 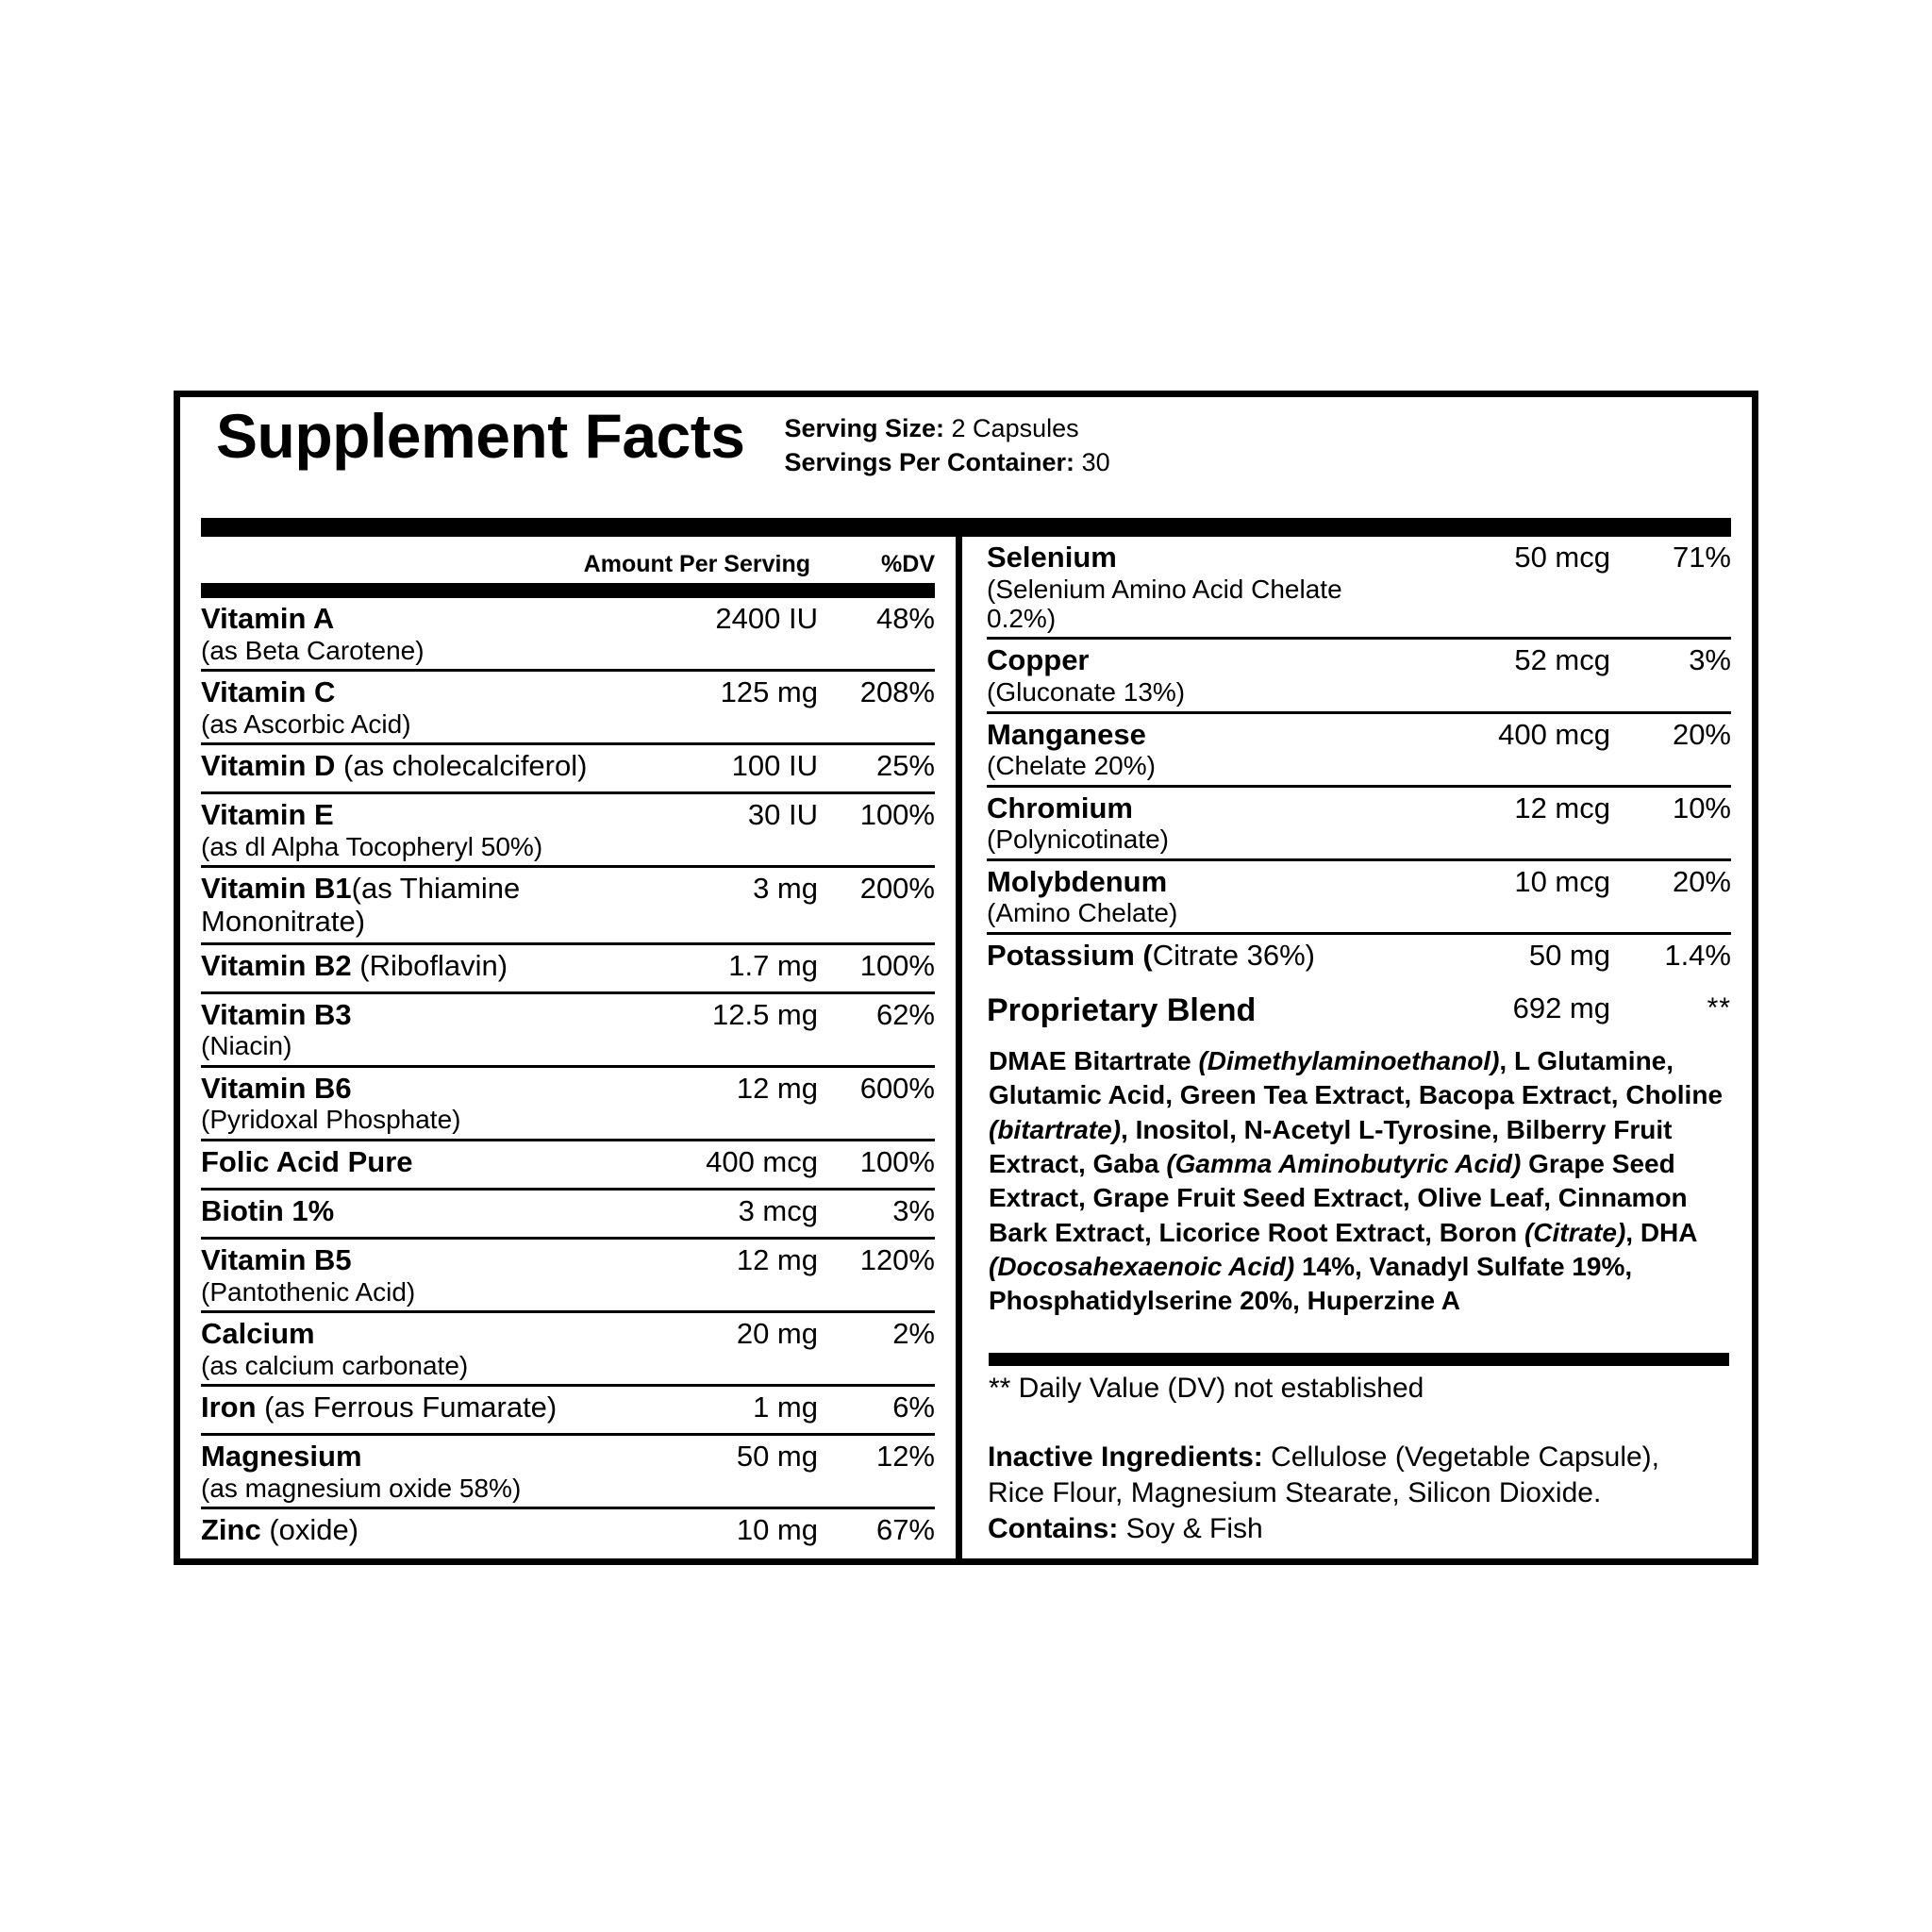 I want to click on nutrient-name: Vitamin B2 (Riboflavin), so click(x=355, y=965).